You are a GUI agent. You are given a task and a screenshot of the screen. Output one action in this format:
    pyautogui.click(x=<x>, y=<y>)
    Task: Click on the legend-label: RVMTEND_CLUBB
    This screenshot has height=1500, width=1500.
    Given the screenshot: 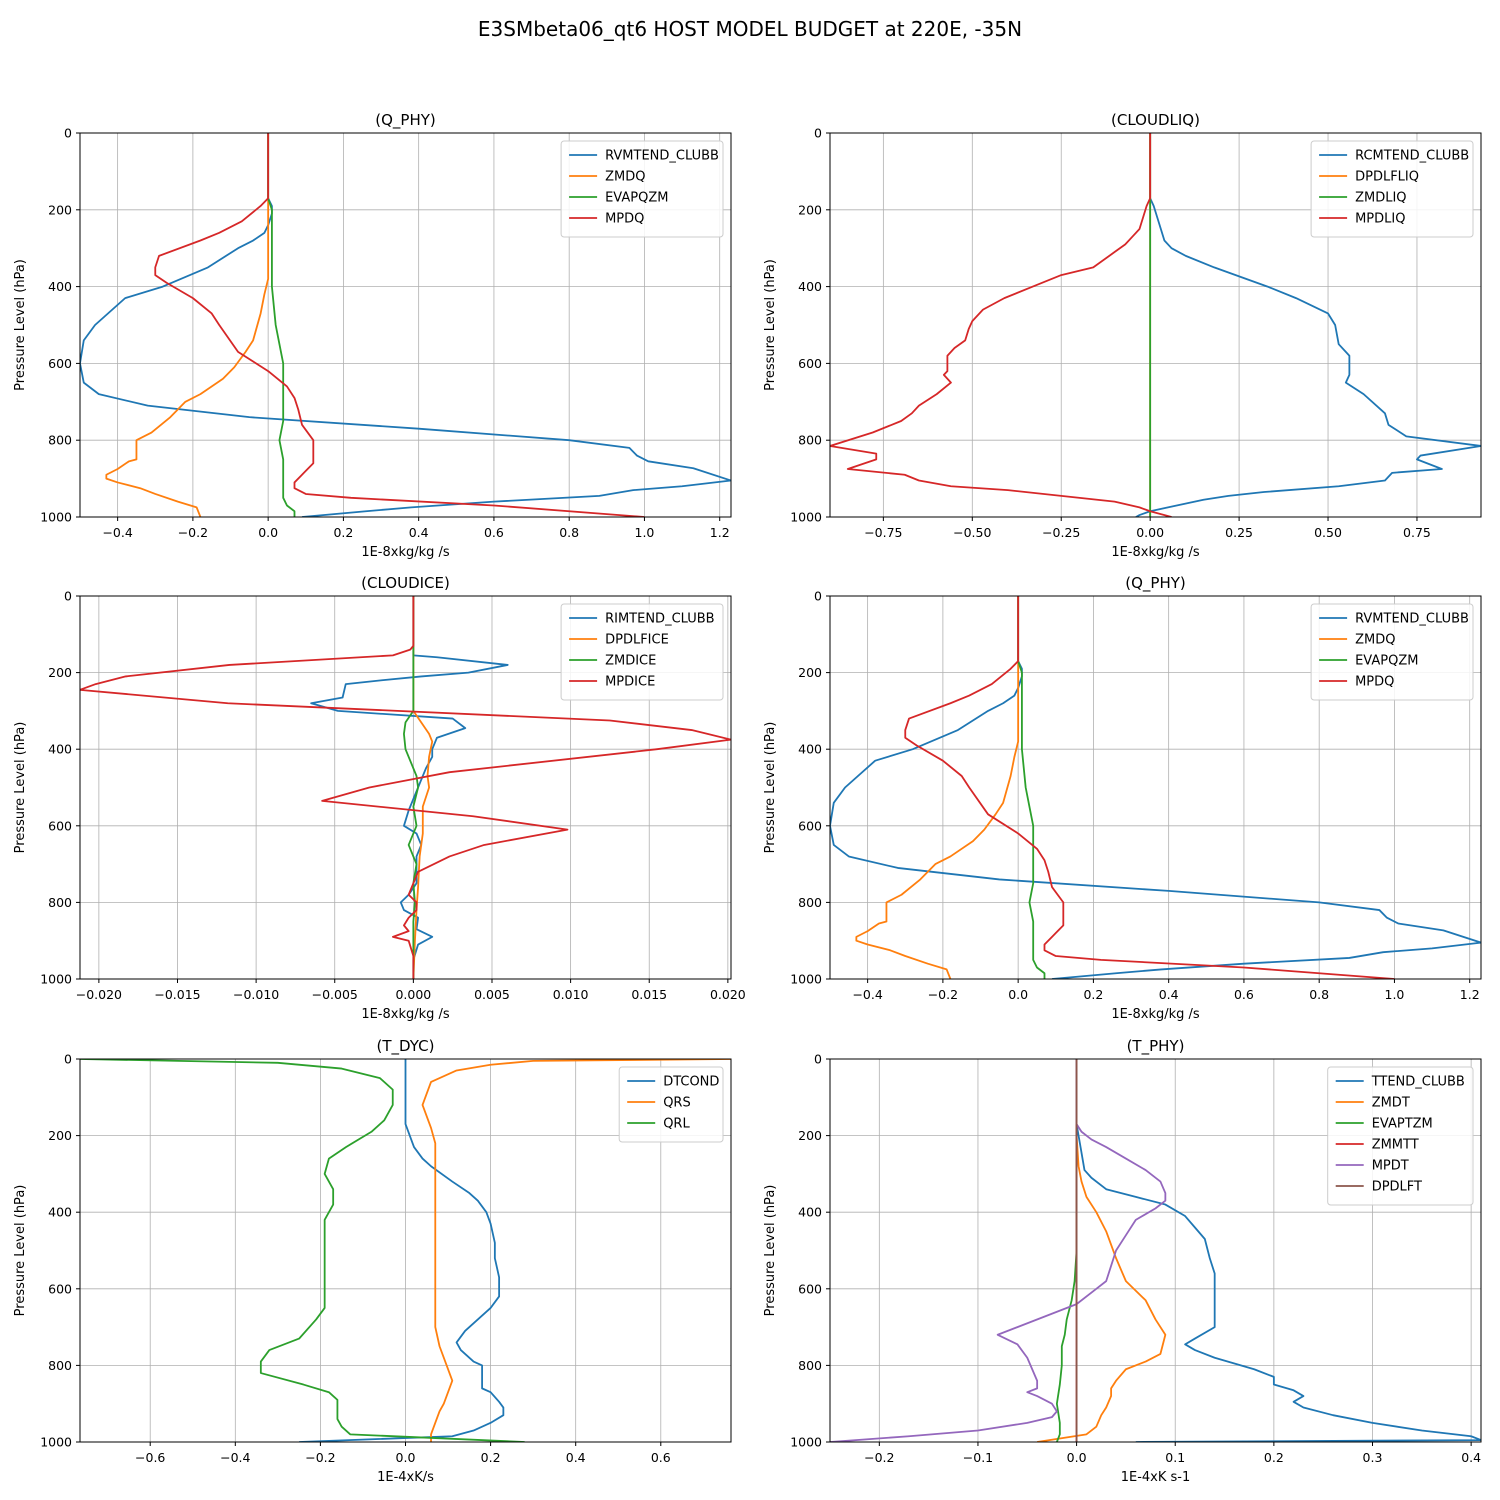 What is the action you would take?
    pyautogui.click(x=1412, y=619)
    